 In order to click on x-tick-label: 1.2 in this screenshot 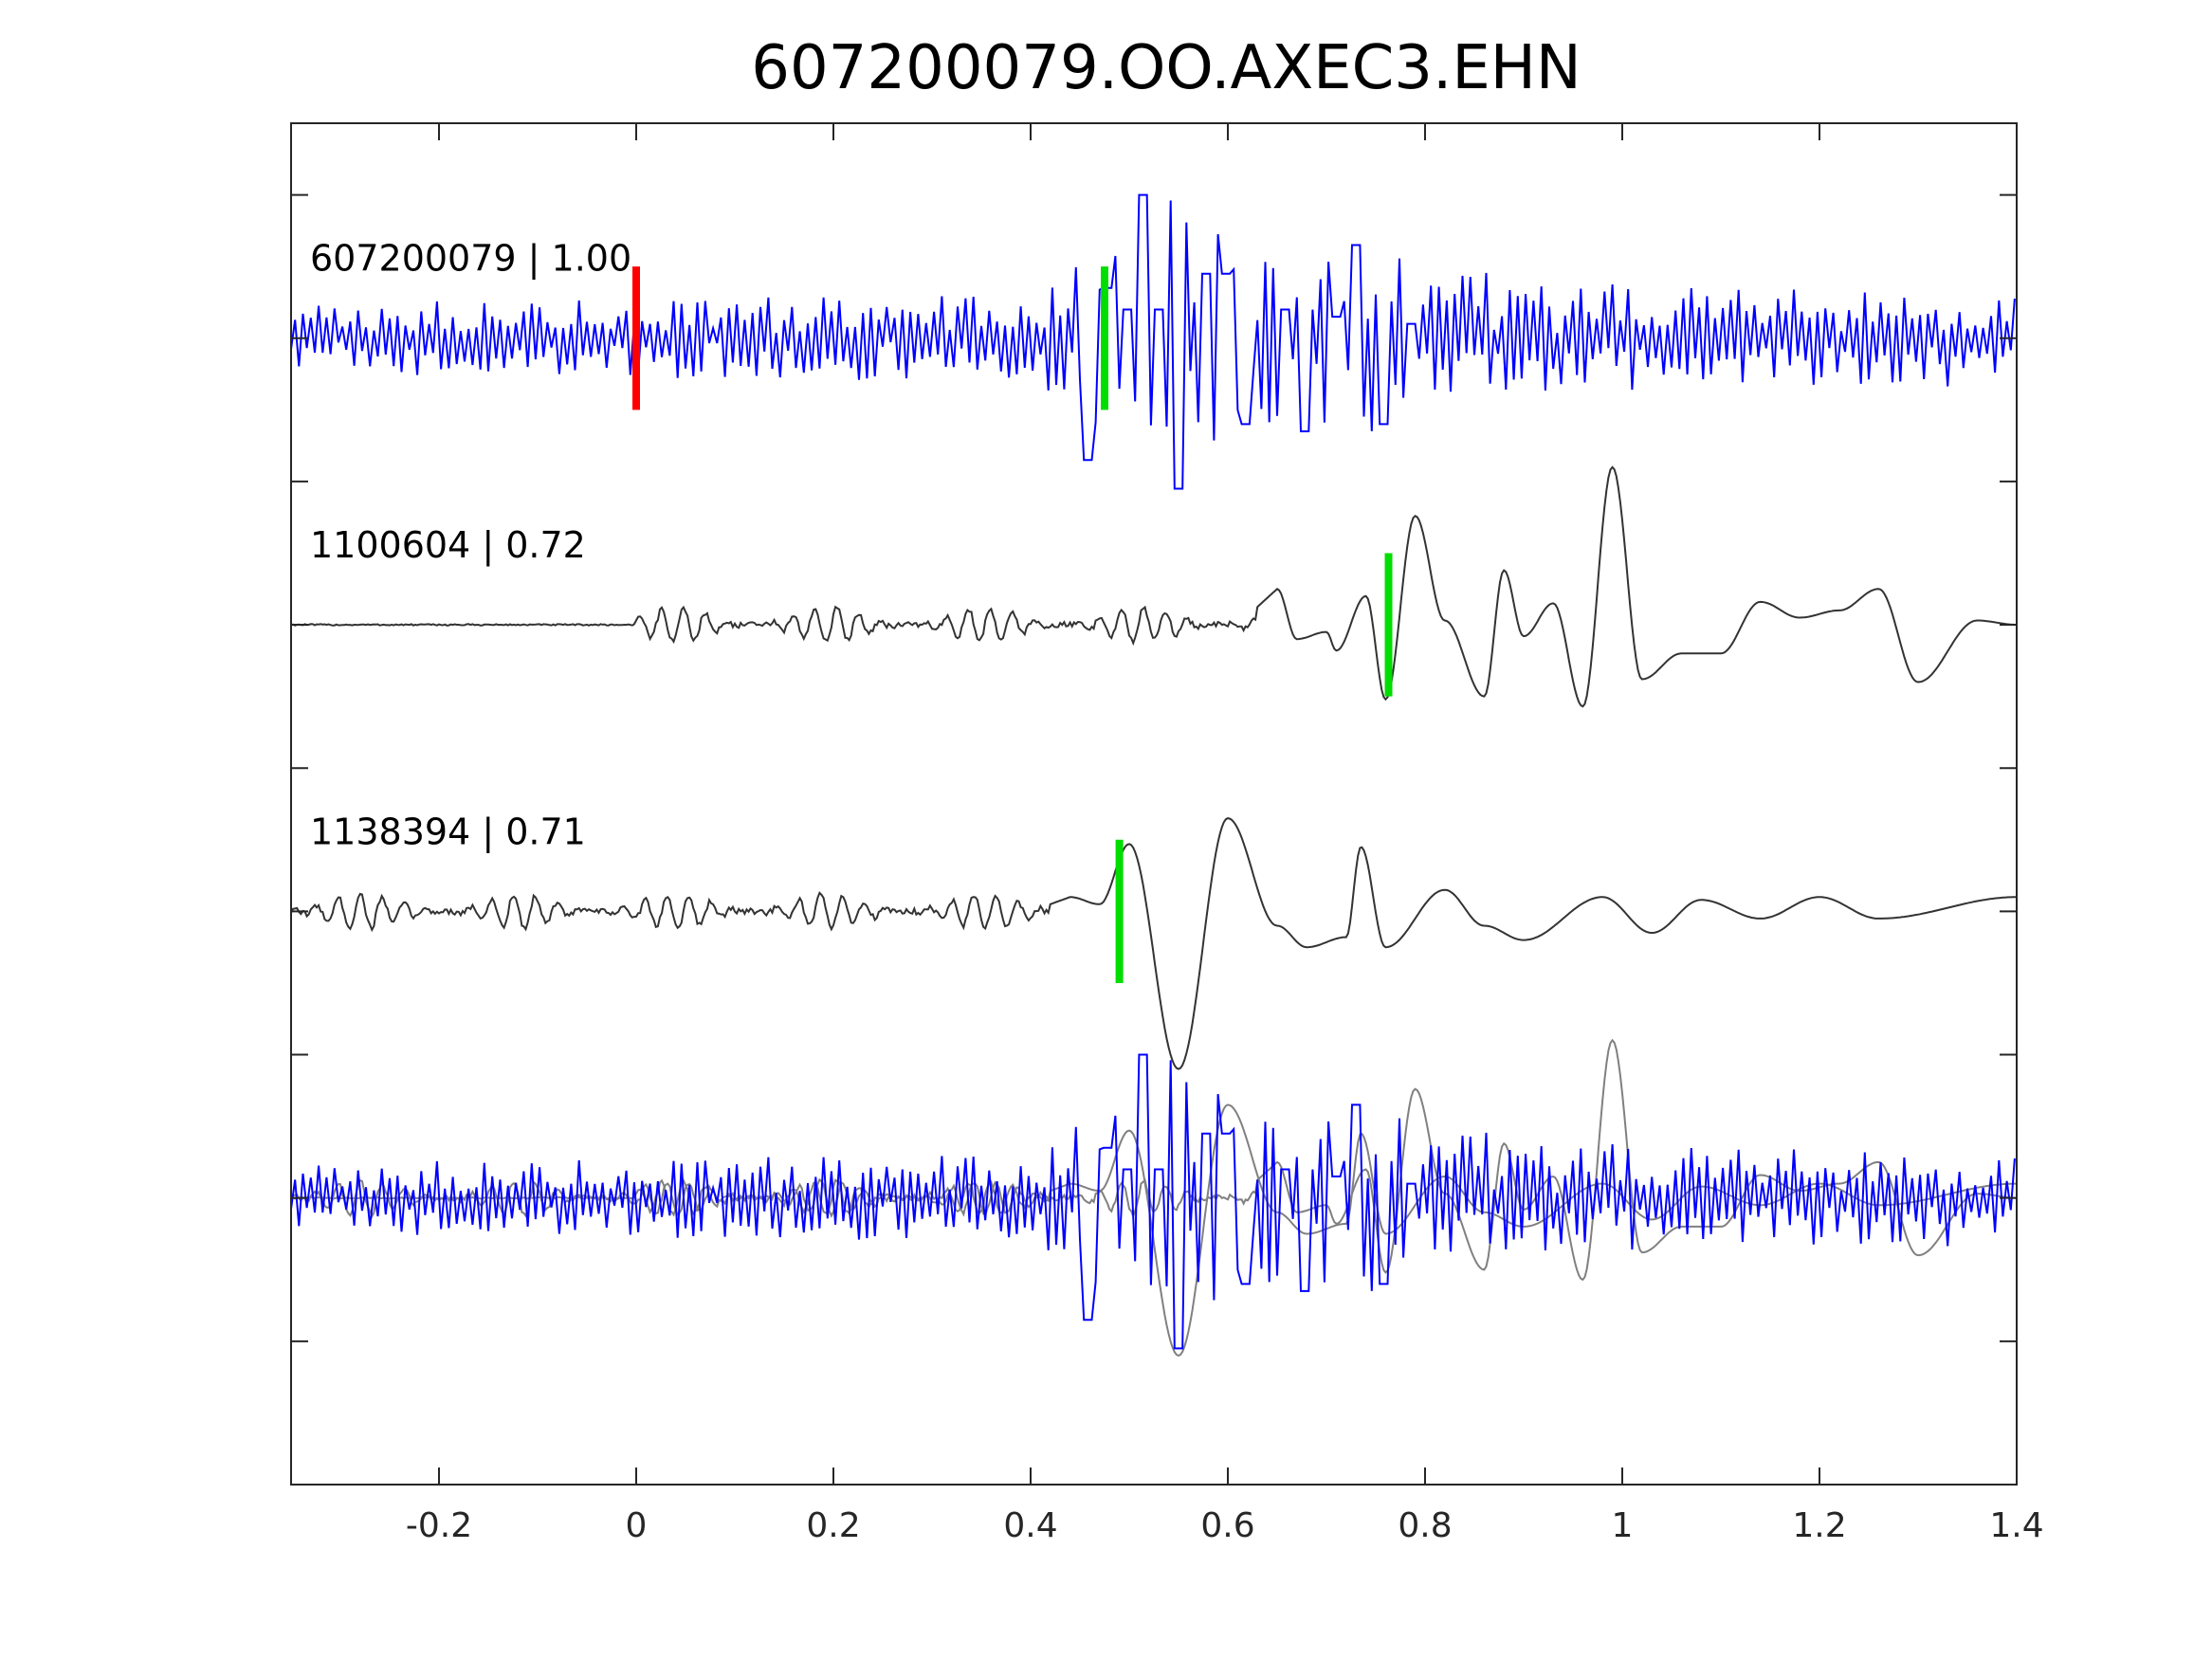, I will do `click(1819, 1525)`.